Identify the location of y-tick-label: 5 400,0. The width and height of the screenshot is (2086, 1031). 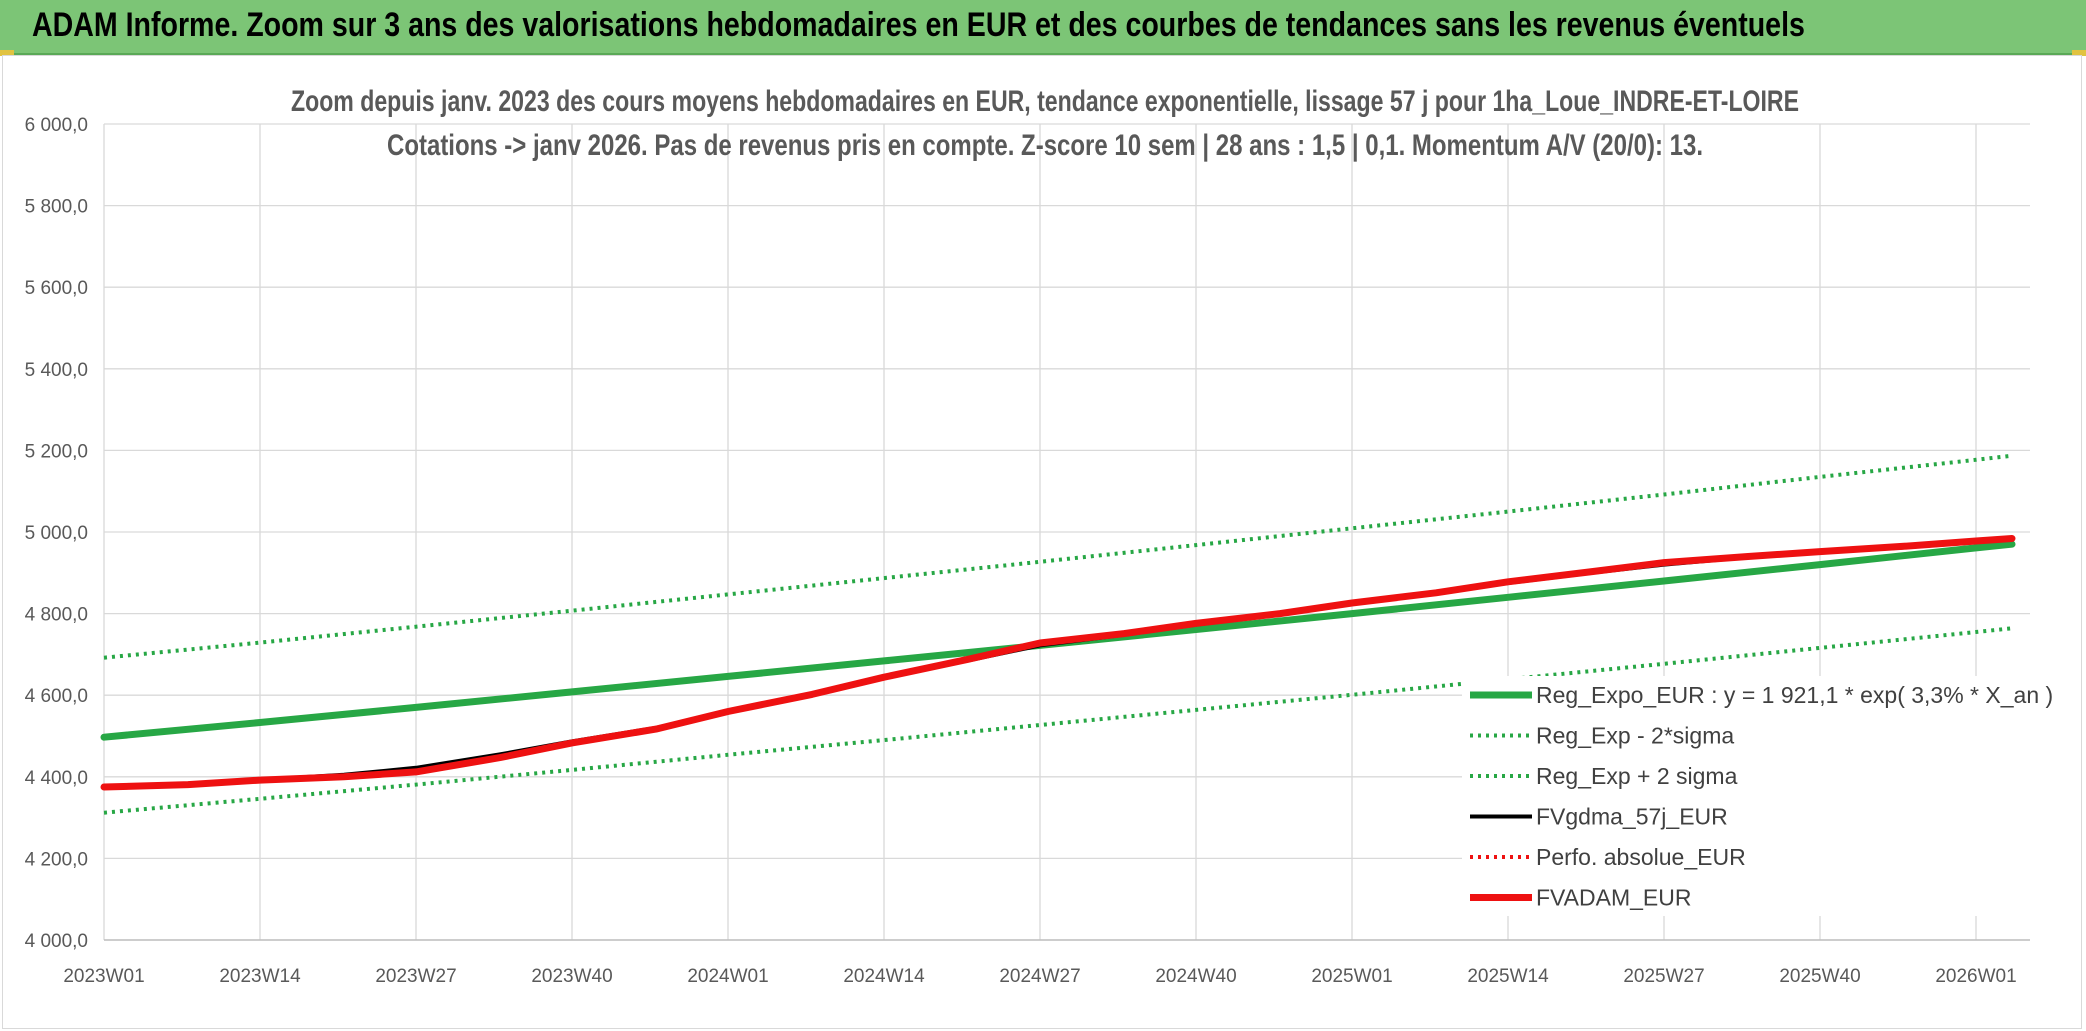
(56, 370).